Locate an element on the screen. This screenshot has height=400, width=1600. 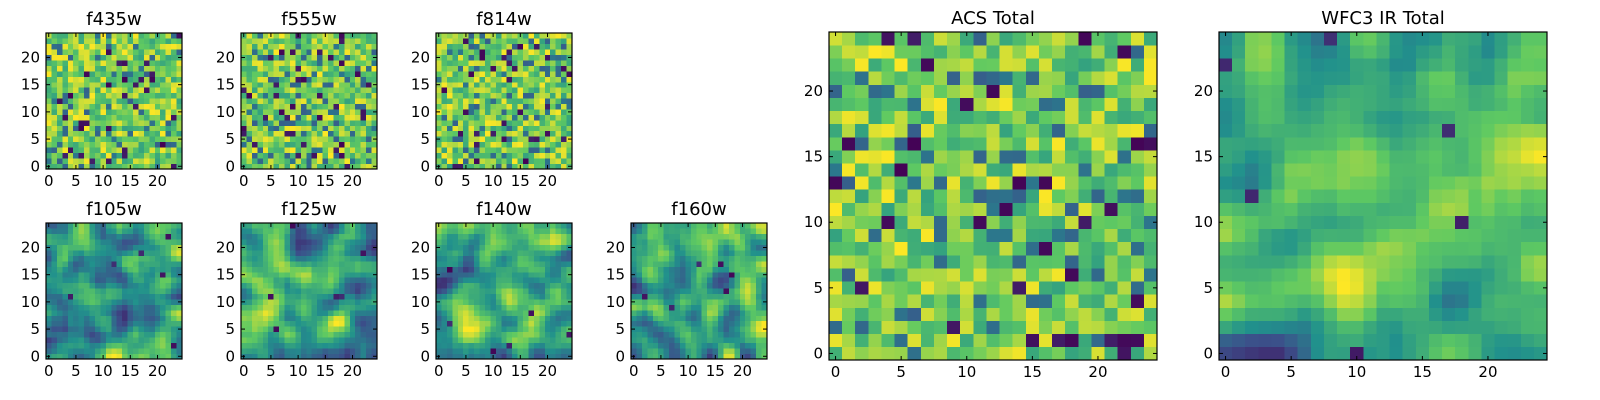
y-tick-label: 20 is located at coordinates (615, 247).